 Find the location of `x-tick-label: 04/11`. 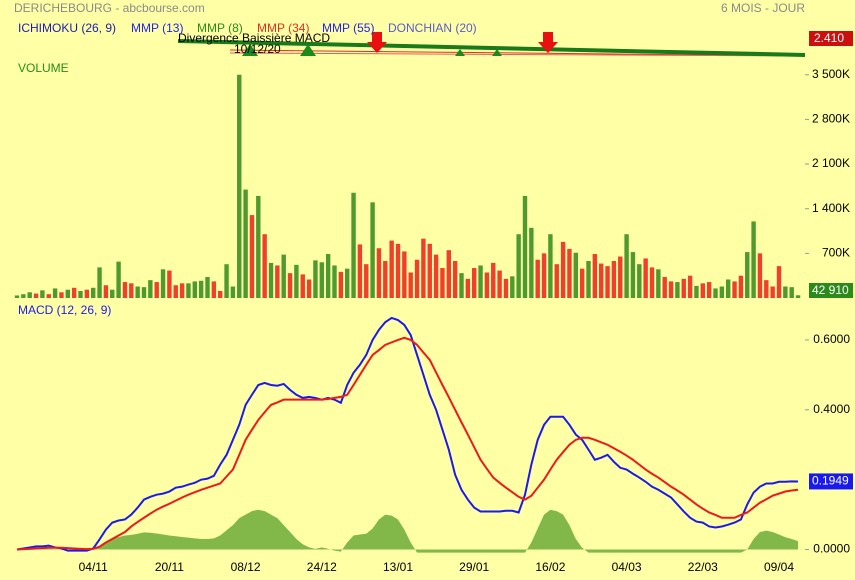

x-tick-label: 04/11 is located at coordinates (93, 567).